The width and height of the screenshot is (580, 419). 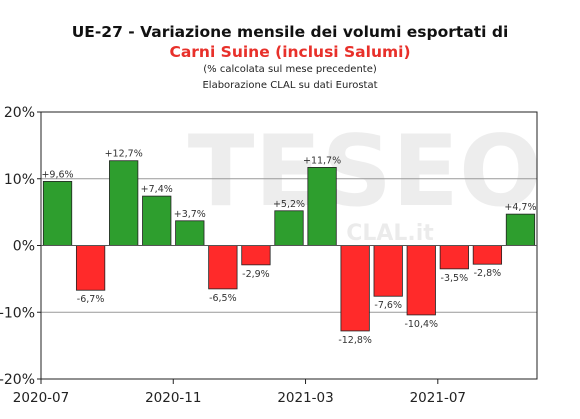 I want to click on data-label-2020-09: +12,7%, so click(x=124, y=154).